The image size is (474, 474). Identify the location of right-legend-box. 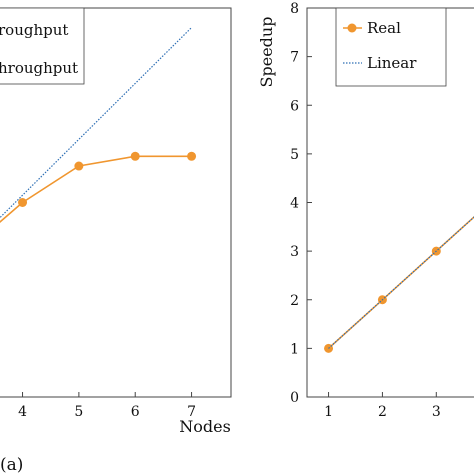
(391, 47).